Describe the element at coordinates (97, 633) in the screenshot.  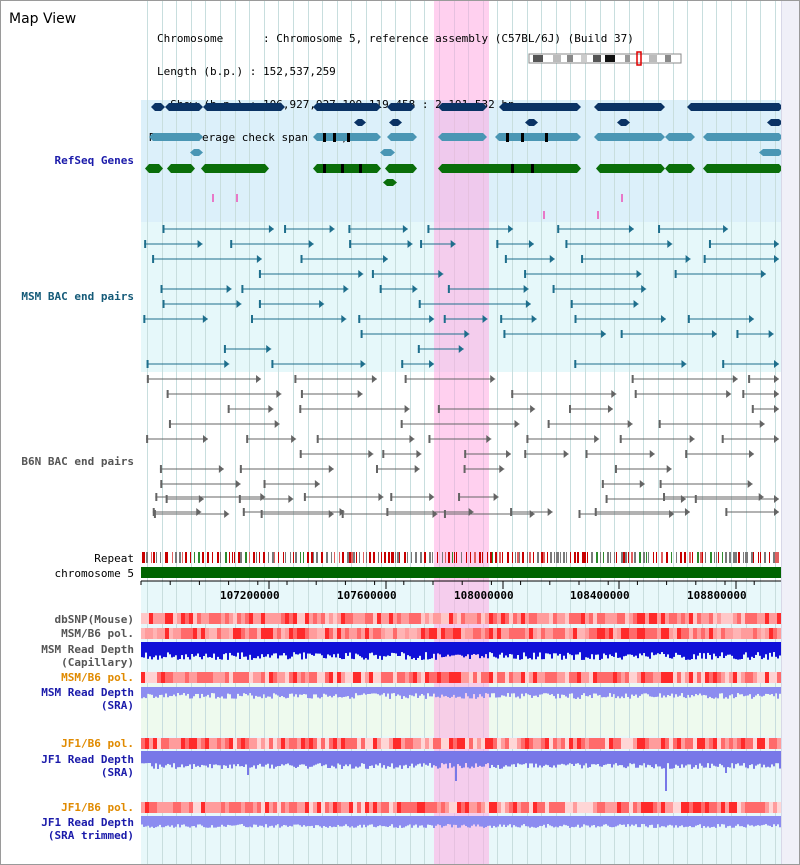
I see `msm-b6-pol-label: MSM/B6 pol.` at that location.